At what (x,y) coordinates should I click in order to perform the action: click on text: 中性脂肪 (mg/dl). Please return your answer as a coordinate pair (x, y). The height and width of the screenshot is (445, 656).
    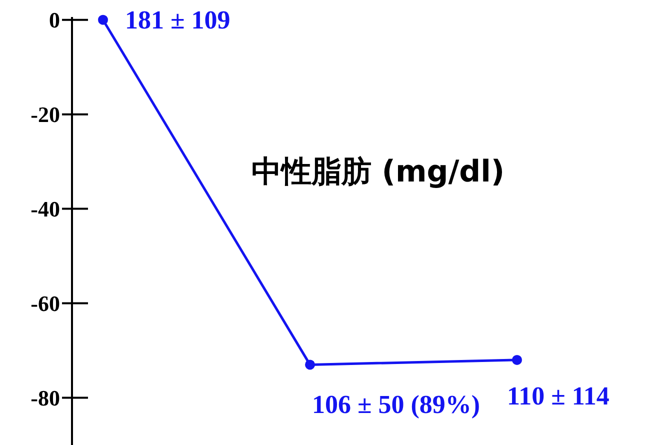
    Looking at the image, I should click on (378, 172).